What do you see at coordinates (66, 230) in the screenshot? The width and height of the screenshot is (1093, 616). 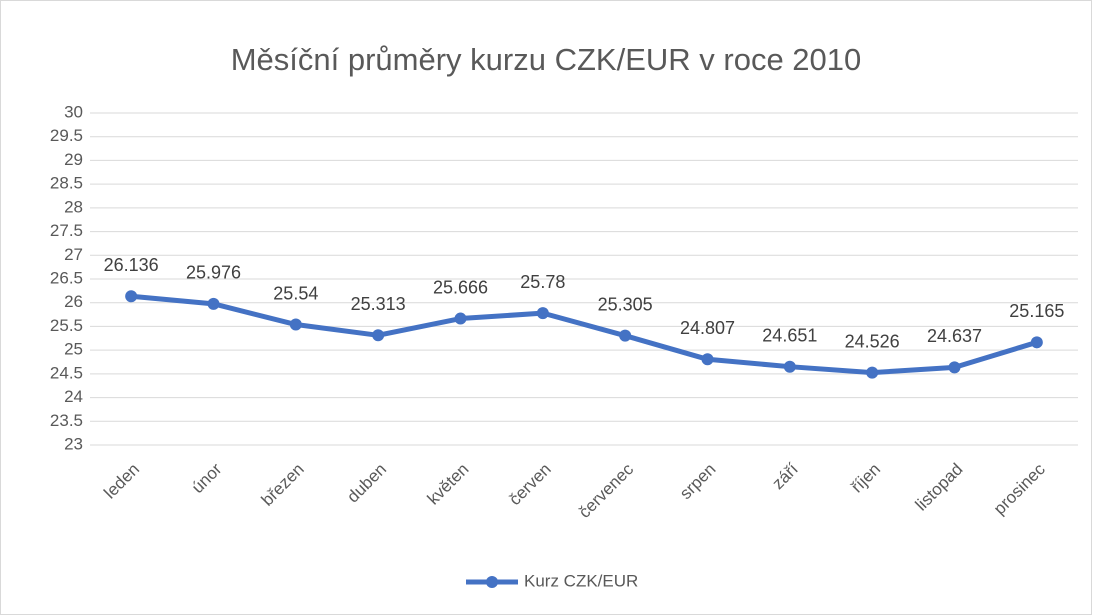 I see `y-tick-label: 27.5` at bounding box center [66, 230].